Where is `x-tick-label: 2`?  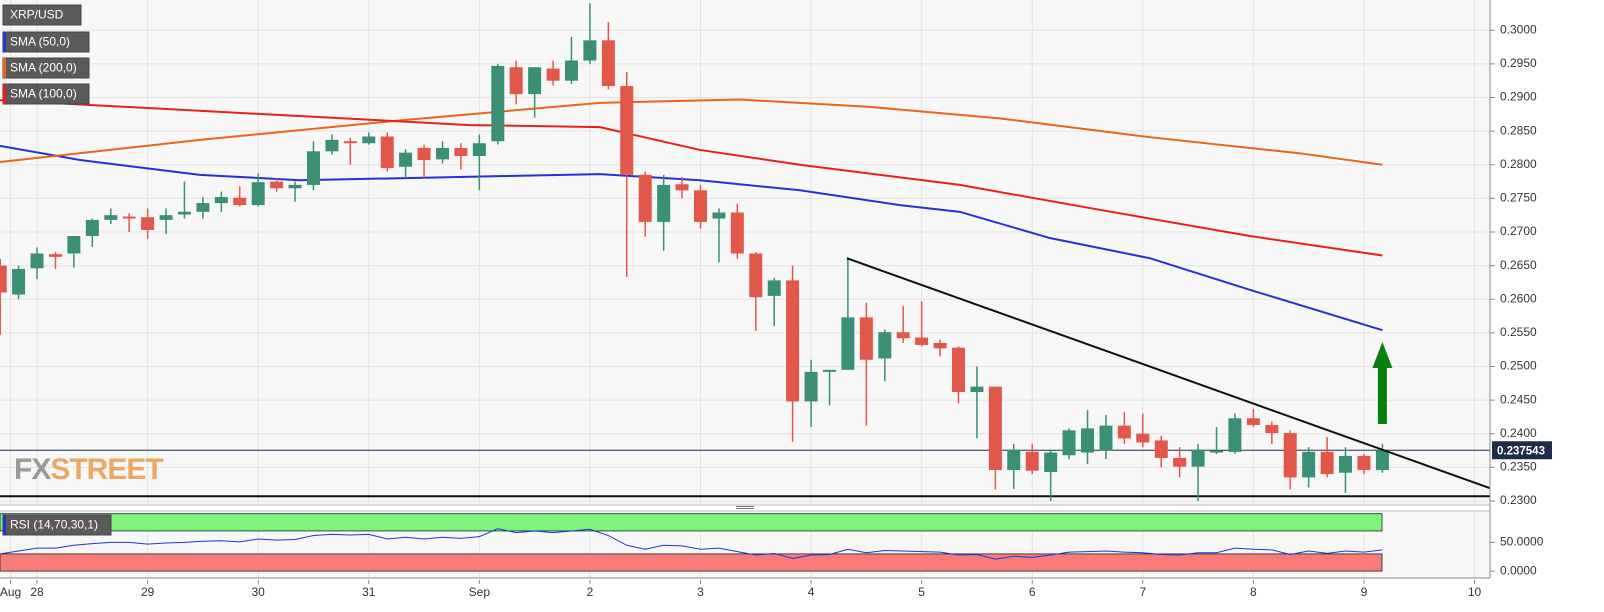 x-tick-label: 2 is located at coordinates (590, 592).